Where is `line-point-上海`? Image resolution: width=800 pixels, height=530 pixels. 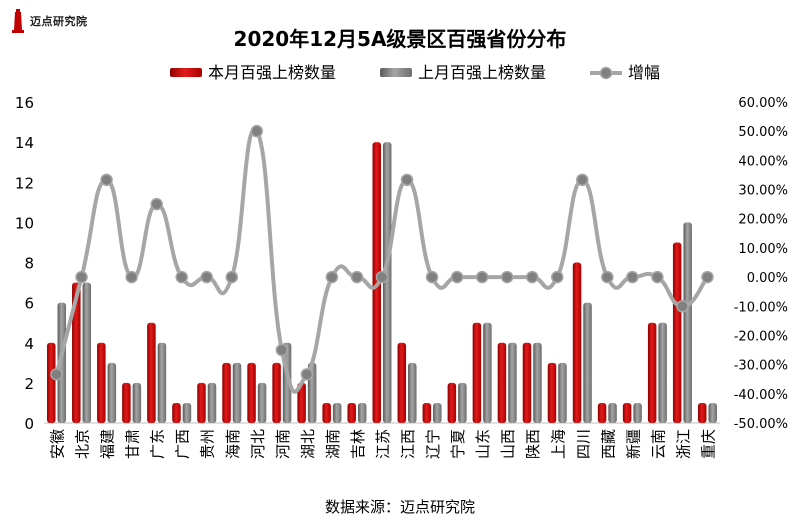
line-point-上海 is located at coordinates (557, 277).